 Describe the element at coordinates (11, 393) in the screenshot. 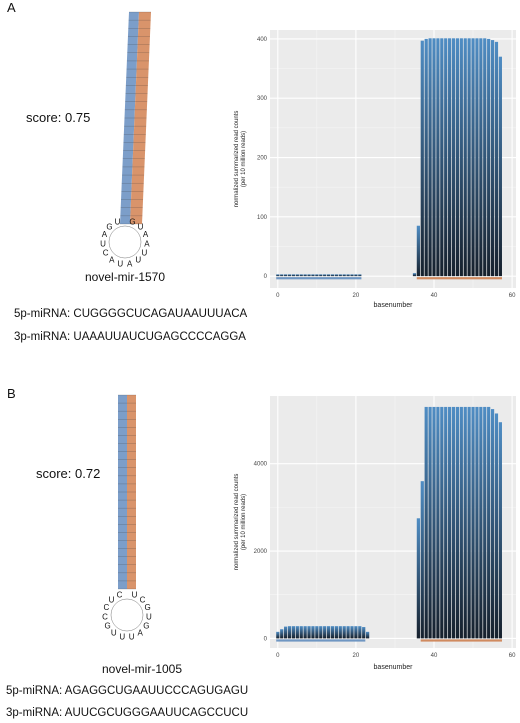

I see `panel-letter-b: B` at that location.